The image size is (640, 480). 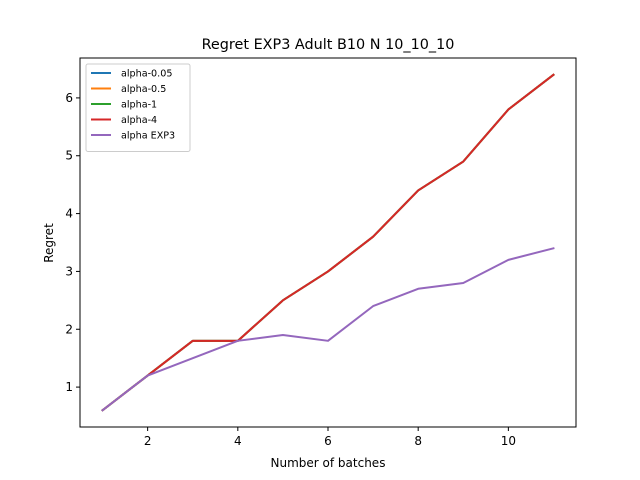 What do you see at coordinates (328, 463) in the screenshot?
I see `x-axis-title: Number of batches` at bounding box center [328, 463].